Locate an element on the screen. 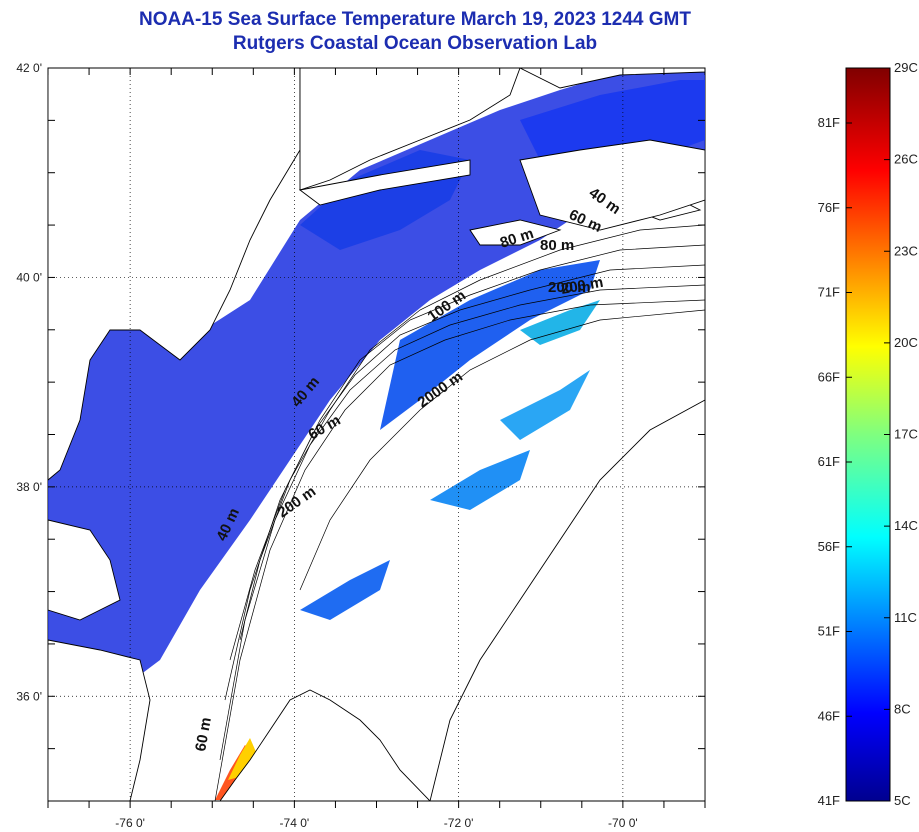 The image size is (919, 832). colorbar-fahrenheit-label: 81F is located at coordinates (829, 122).